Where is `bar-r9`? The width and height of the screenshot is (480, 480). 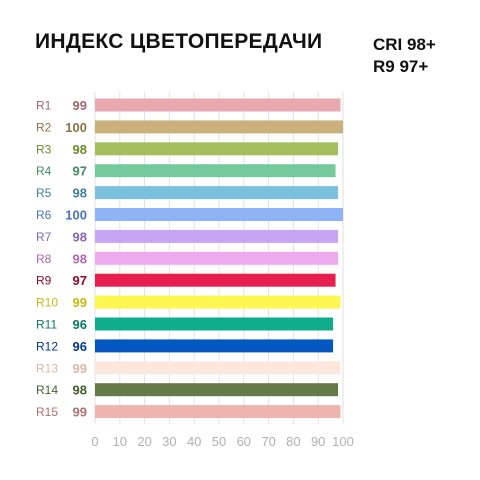
bar-r9 is located at coordinates (215, 280).